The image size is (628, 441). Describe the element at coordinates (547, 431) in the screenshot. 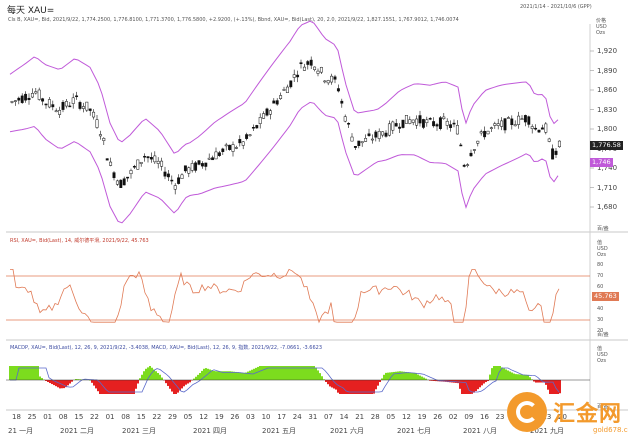

I see `x-month-label: 2021 九月` at that location.